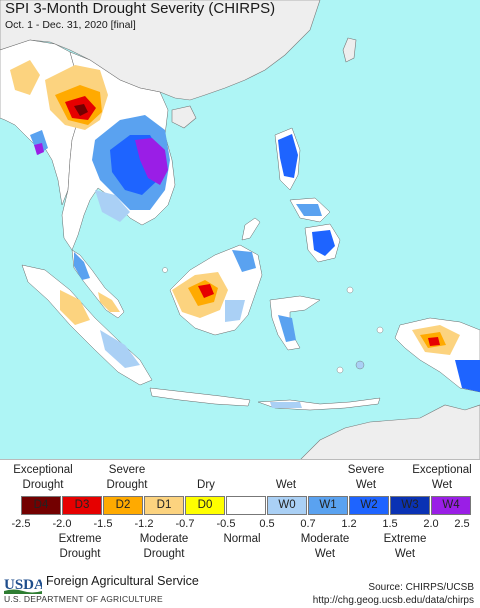 The height and width of the screenshot is (608, 480). I want to click on legend-label-dry: Dry, so click(206, 485).